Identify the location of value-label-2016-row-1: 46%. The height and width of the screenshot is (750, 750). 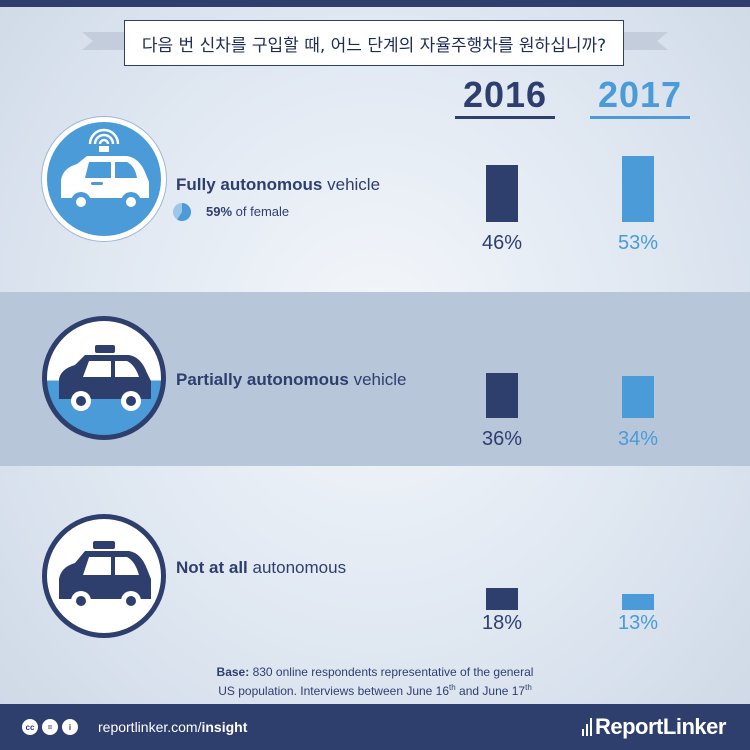
(502, 243).